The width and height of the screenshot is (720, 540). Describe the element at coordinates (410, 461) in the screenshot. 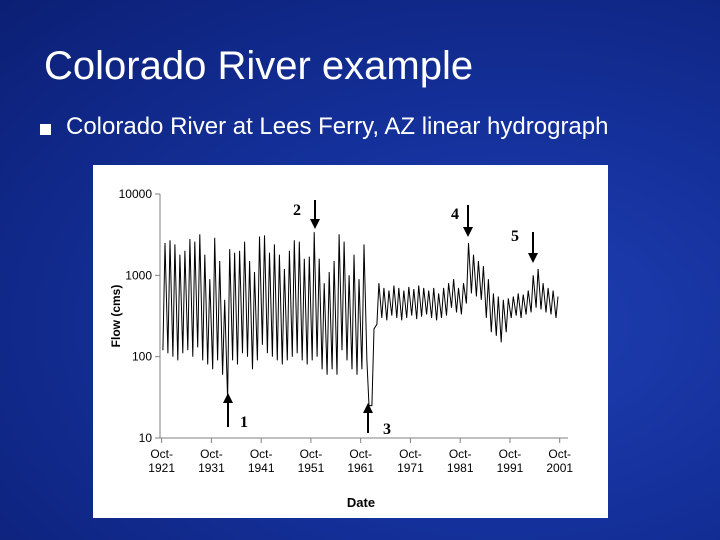

I see `x-tick-label: Oct-1971` at that location.